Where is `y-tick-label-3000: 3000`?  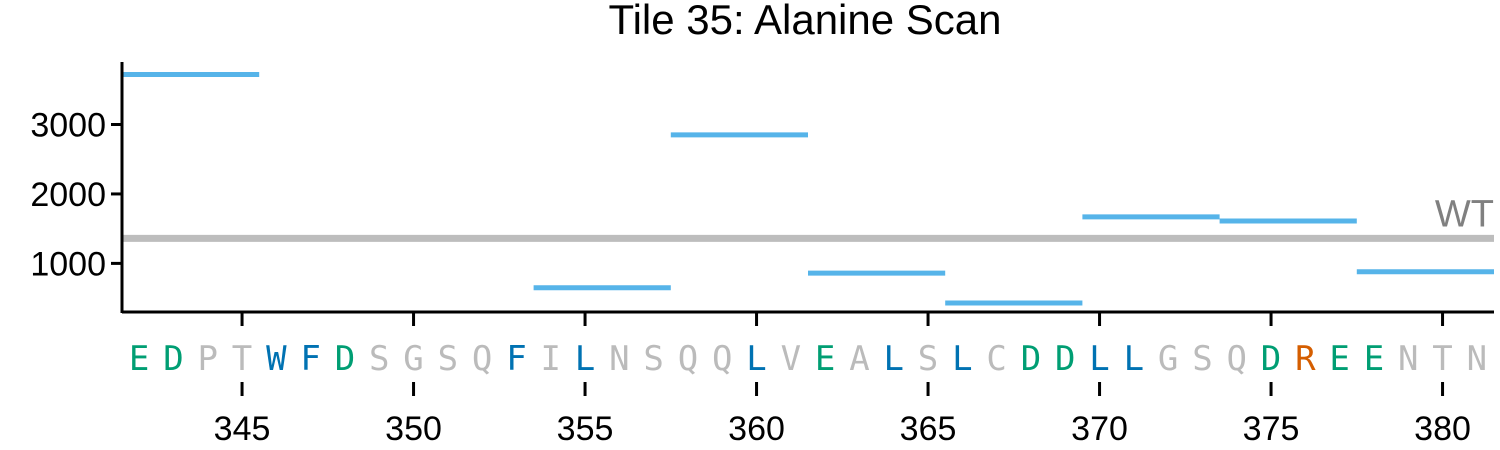
y-tick-label-3000: 3000 is located at coordinates (68, 126).